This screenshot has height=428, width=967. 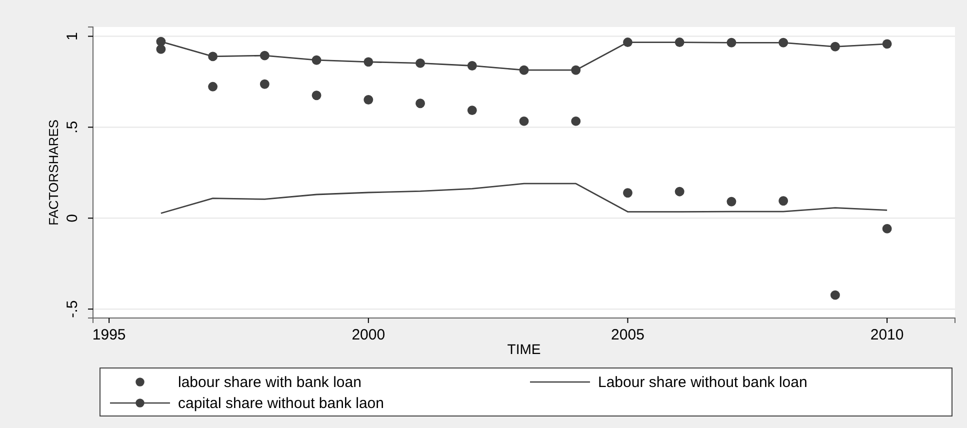 What do you see at coordinates (703, 382) in the screenshot?
I see `legend-label: Labour share without bank loan` at bounding box center [703, 382].